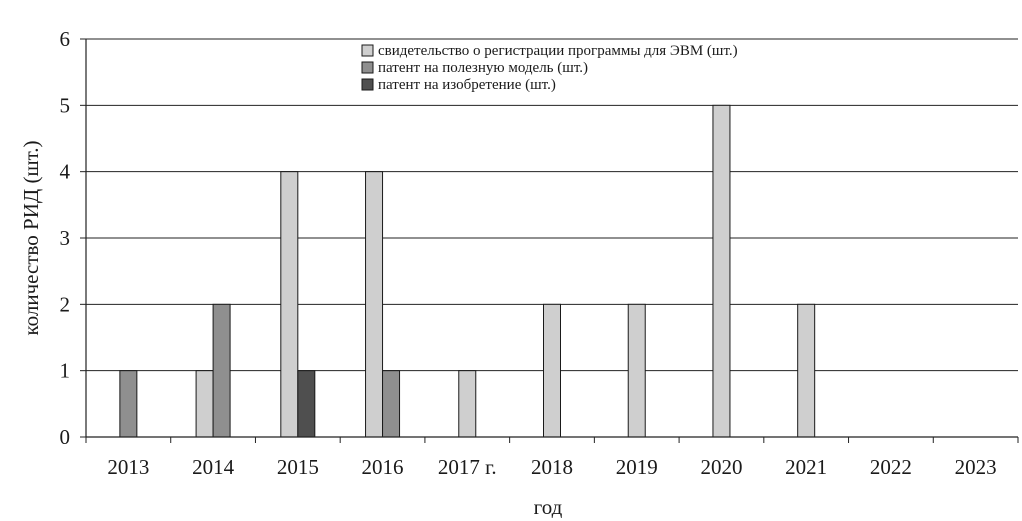 This screenshot has height=521, width=1022. Describe the element at coordinates (298, 467) in the screenshot. I see `x-tick-label: 2015` at that location.